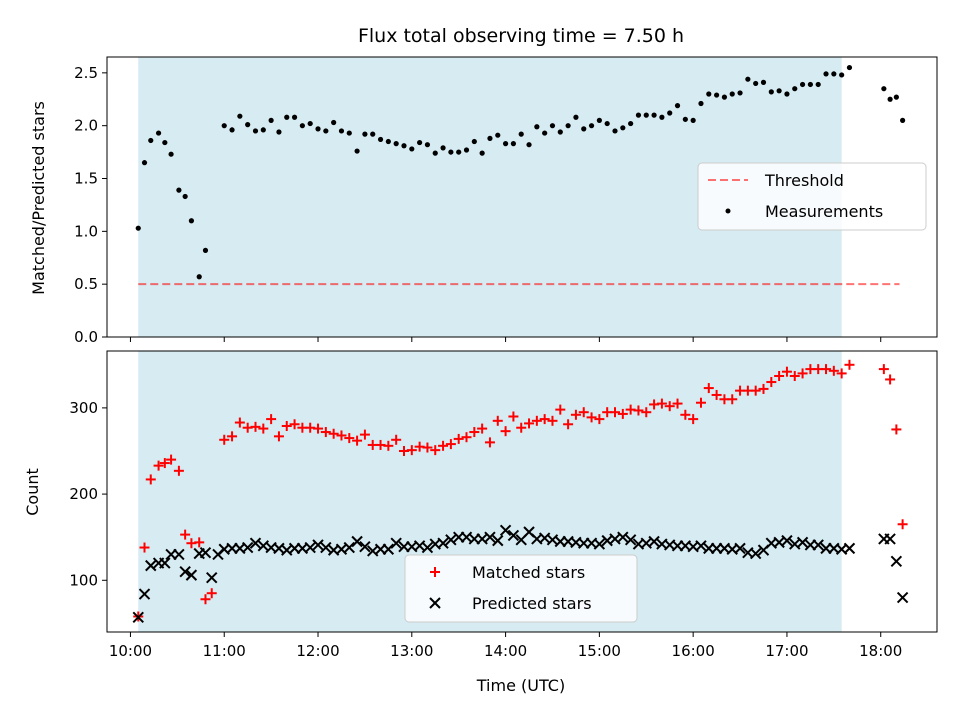 This screenshot has height=720, width=960. I want to click on x-tick-label: 11:00, so click(224, 651).